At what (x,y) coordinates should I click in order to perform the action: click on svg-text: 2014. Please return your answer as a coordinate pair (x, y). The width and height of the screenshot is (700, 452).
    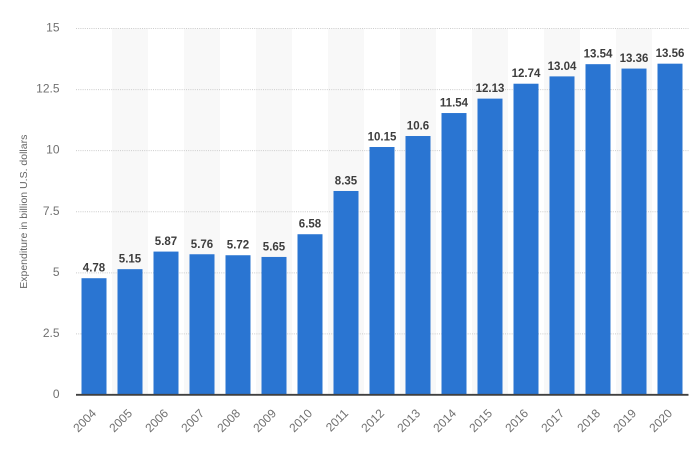
    Looking at the image, I should click on (444, 420).